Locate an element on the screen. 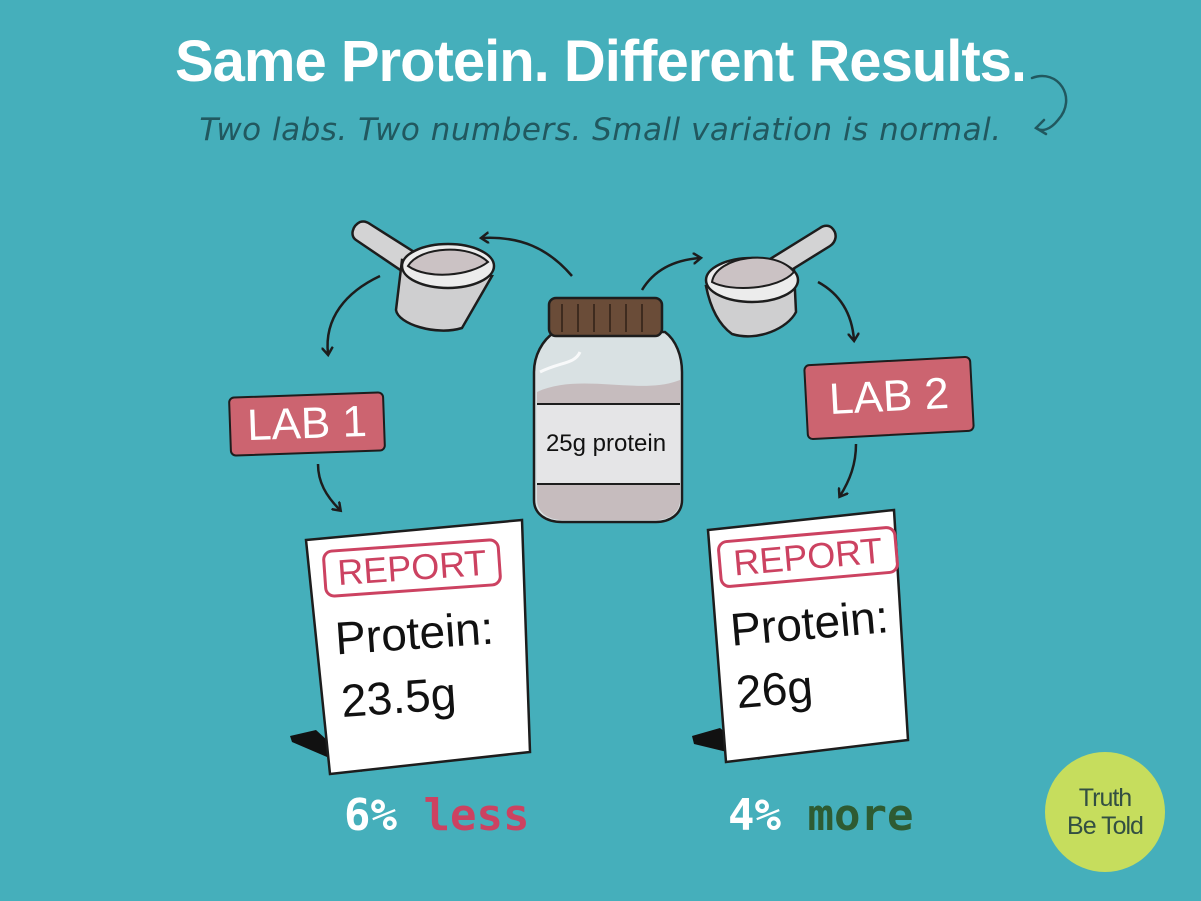 Image resolution: width=1201 pixels, height=901 pixels. report-card-left is located at coordinates (411, 647).